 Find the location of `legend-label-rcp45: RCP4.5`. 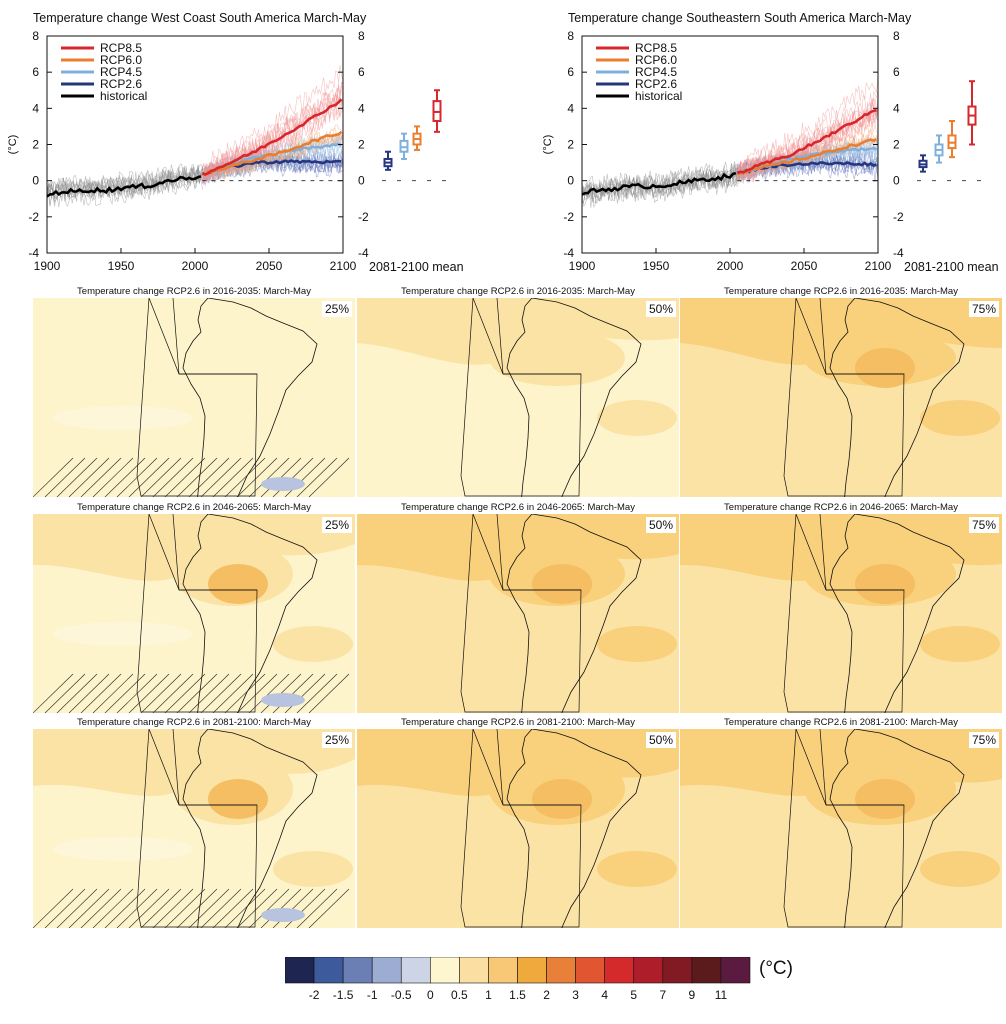

legend-label-rcp45: RCP4.5 is located at coordinates (656, 72).